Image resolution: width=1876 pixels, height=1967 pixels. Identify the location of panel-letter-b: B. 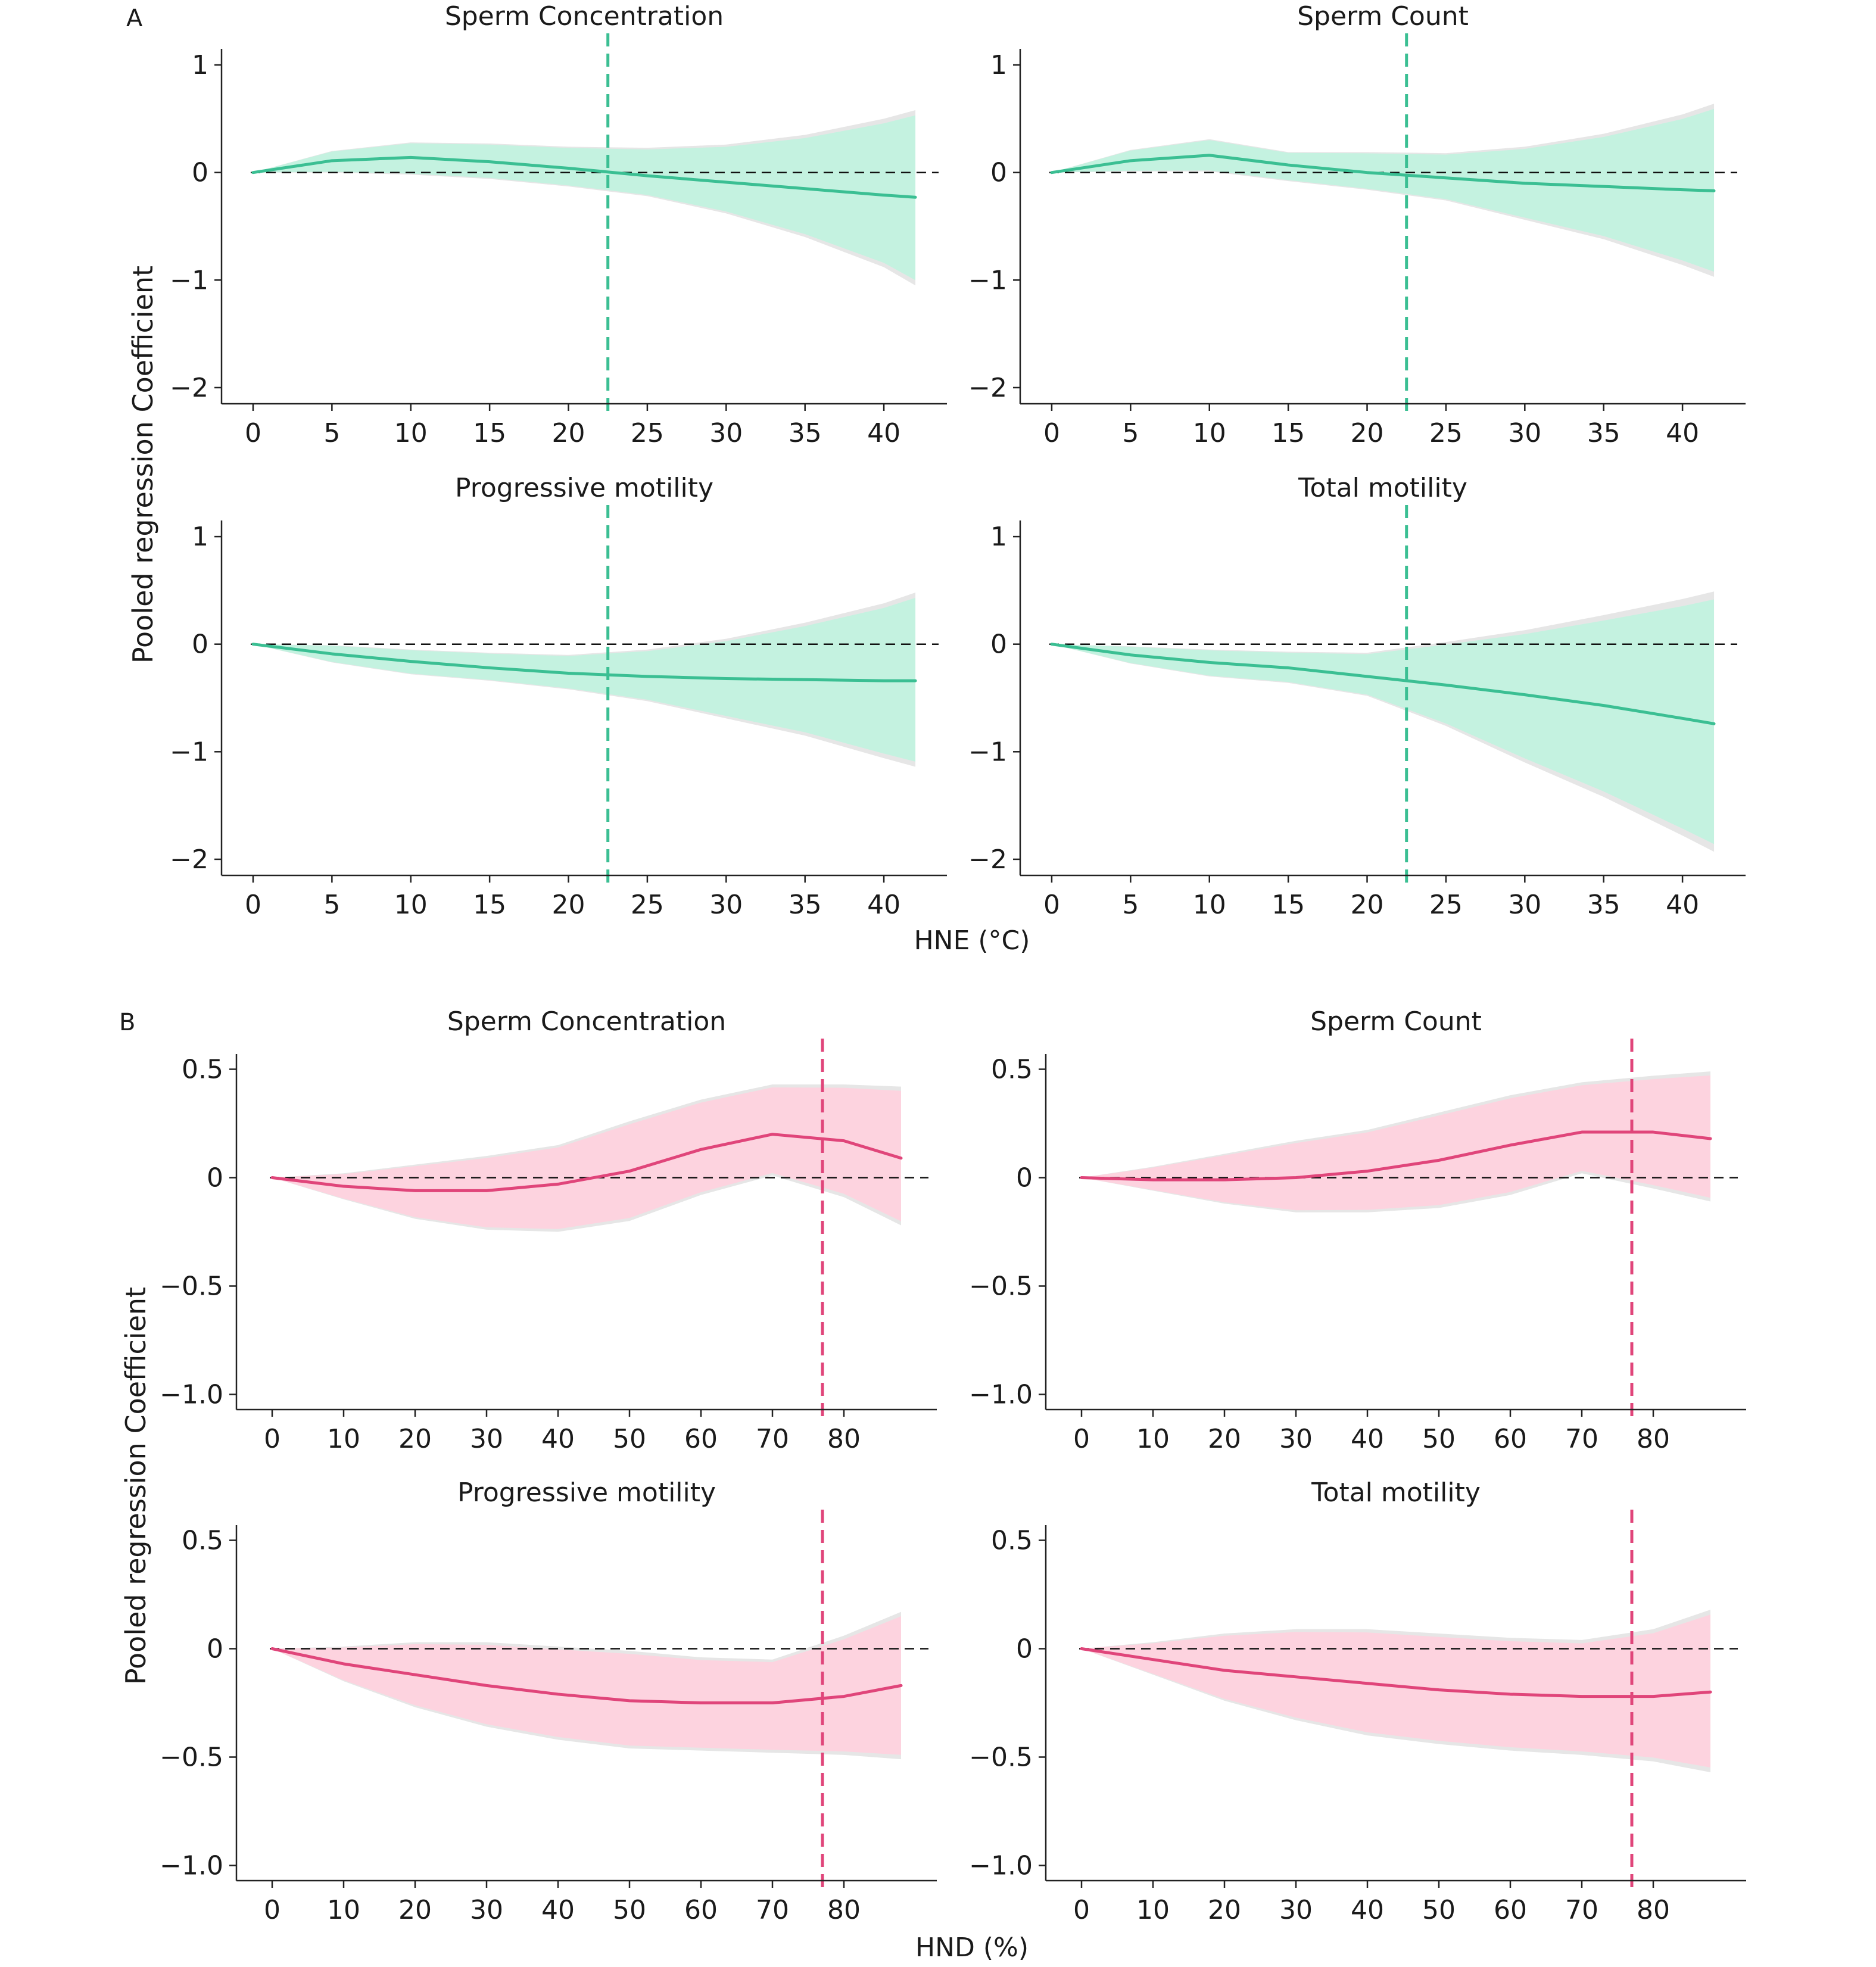
(127, 1022).